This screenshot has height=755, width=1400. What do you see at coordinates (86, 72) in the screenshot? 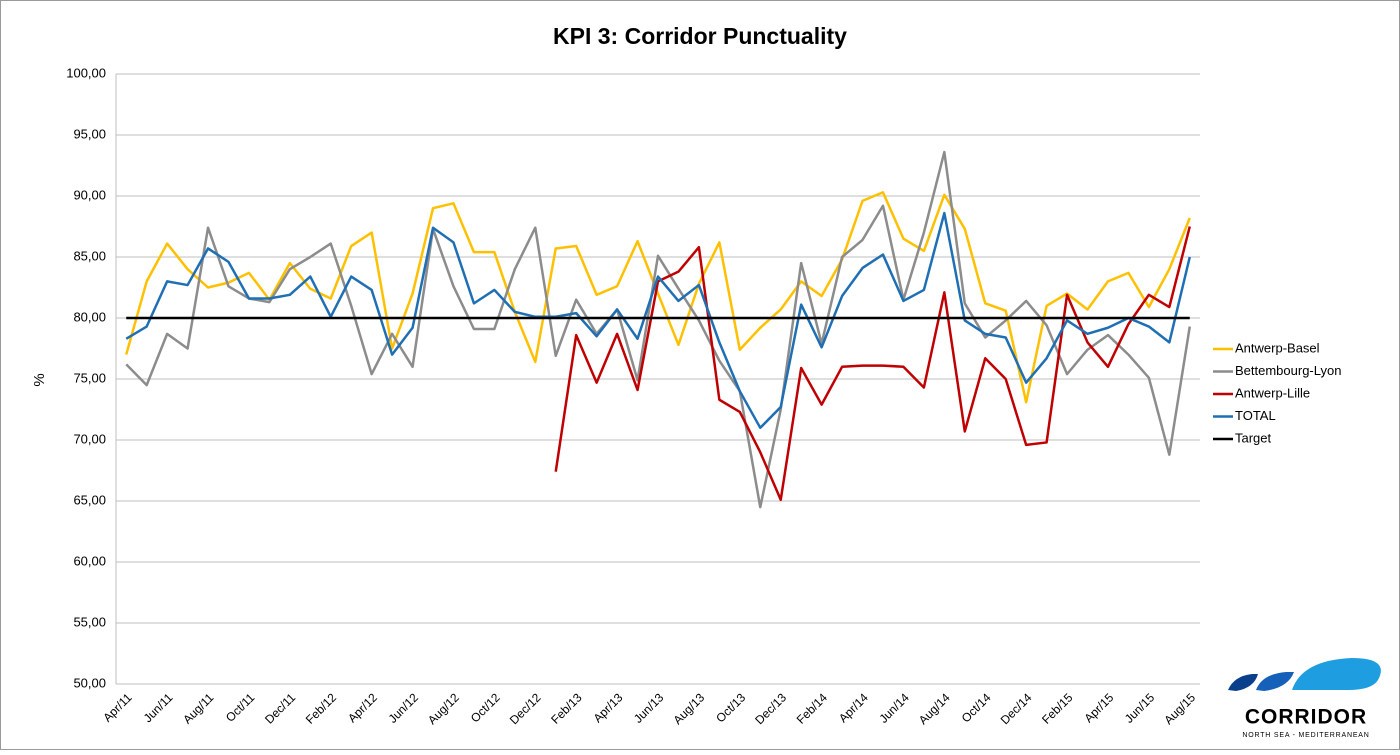
I see `y-tick-label: 100,00` at bounding box center [86, 72].